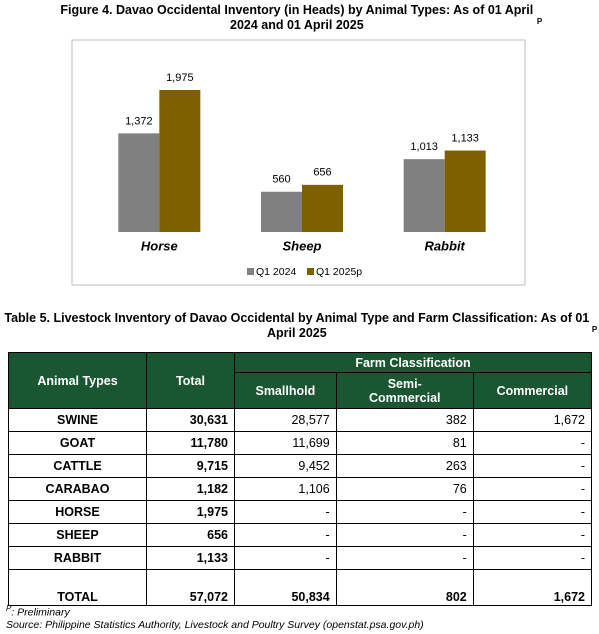 The height and width of the screenshot is (634, 599). I want to click on table-cell: 81, so click(404, 443).